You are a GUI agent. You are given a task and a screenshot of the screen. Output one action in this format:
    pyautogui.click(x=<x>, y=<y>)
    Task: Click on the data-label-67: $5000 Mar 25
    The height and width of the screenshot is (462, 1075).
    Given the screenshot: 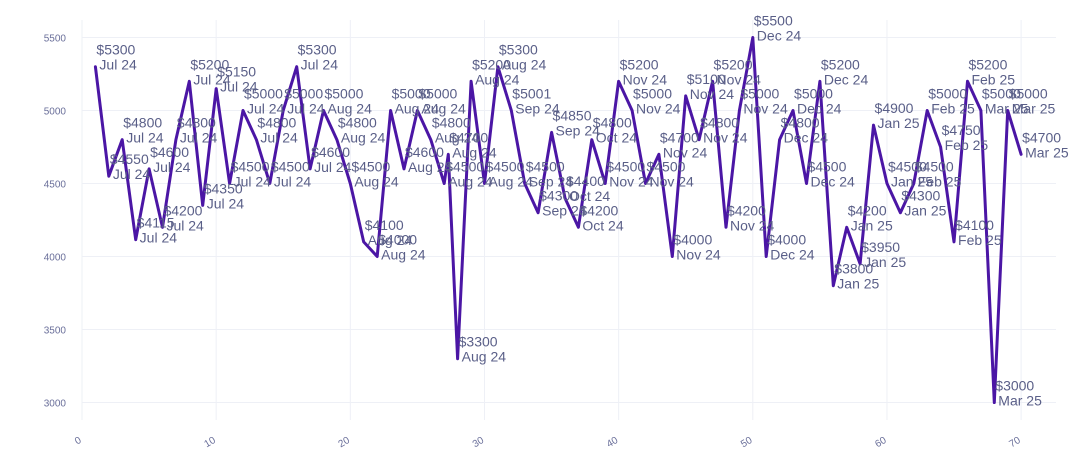 What is the action you would take?
    pyautogui.click(x=1005, y=101)
    